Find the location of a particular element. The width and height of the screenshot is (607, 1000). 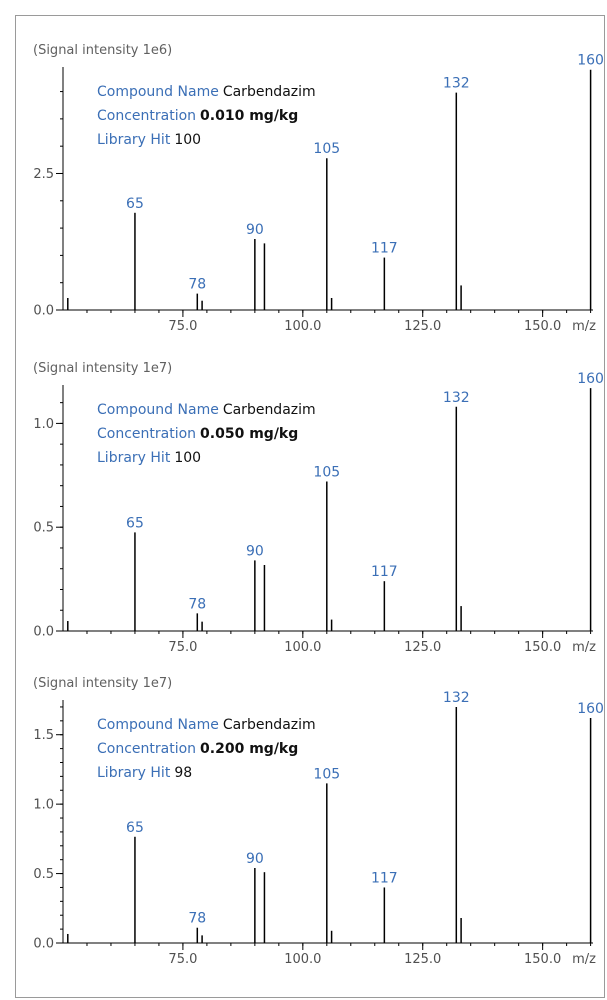

concentration-value: 0.010 mg/kg is located at coordinates (249, 116).